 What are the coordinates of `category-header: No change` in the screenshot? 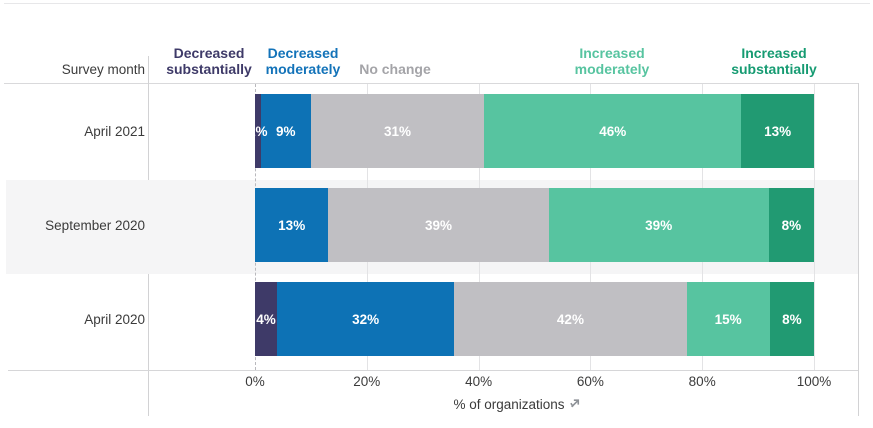 It's located at (395, 68).